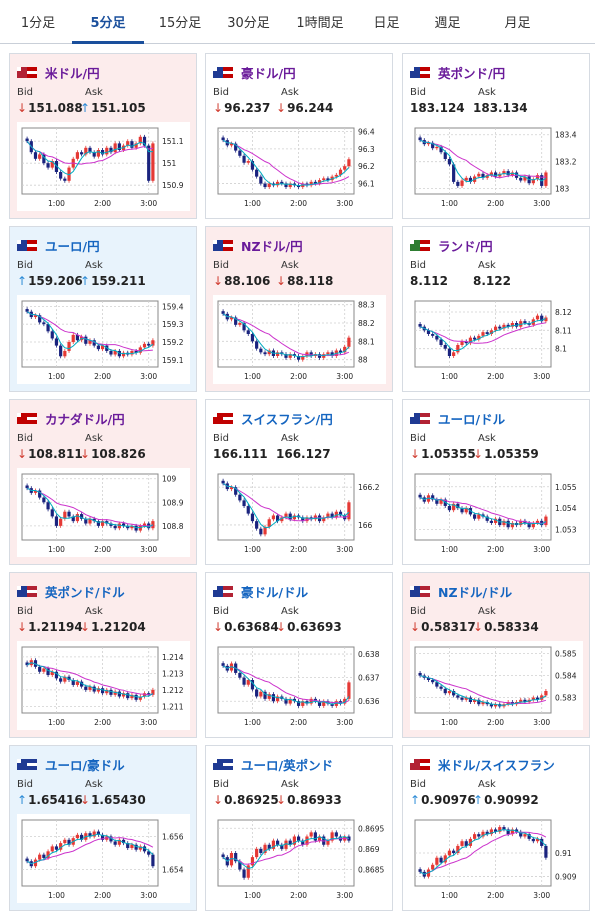  I want to click on bid-value: 183.124, so click(437, 108).